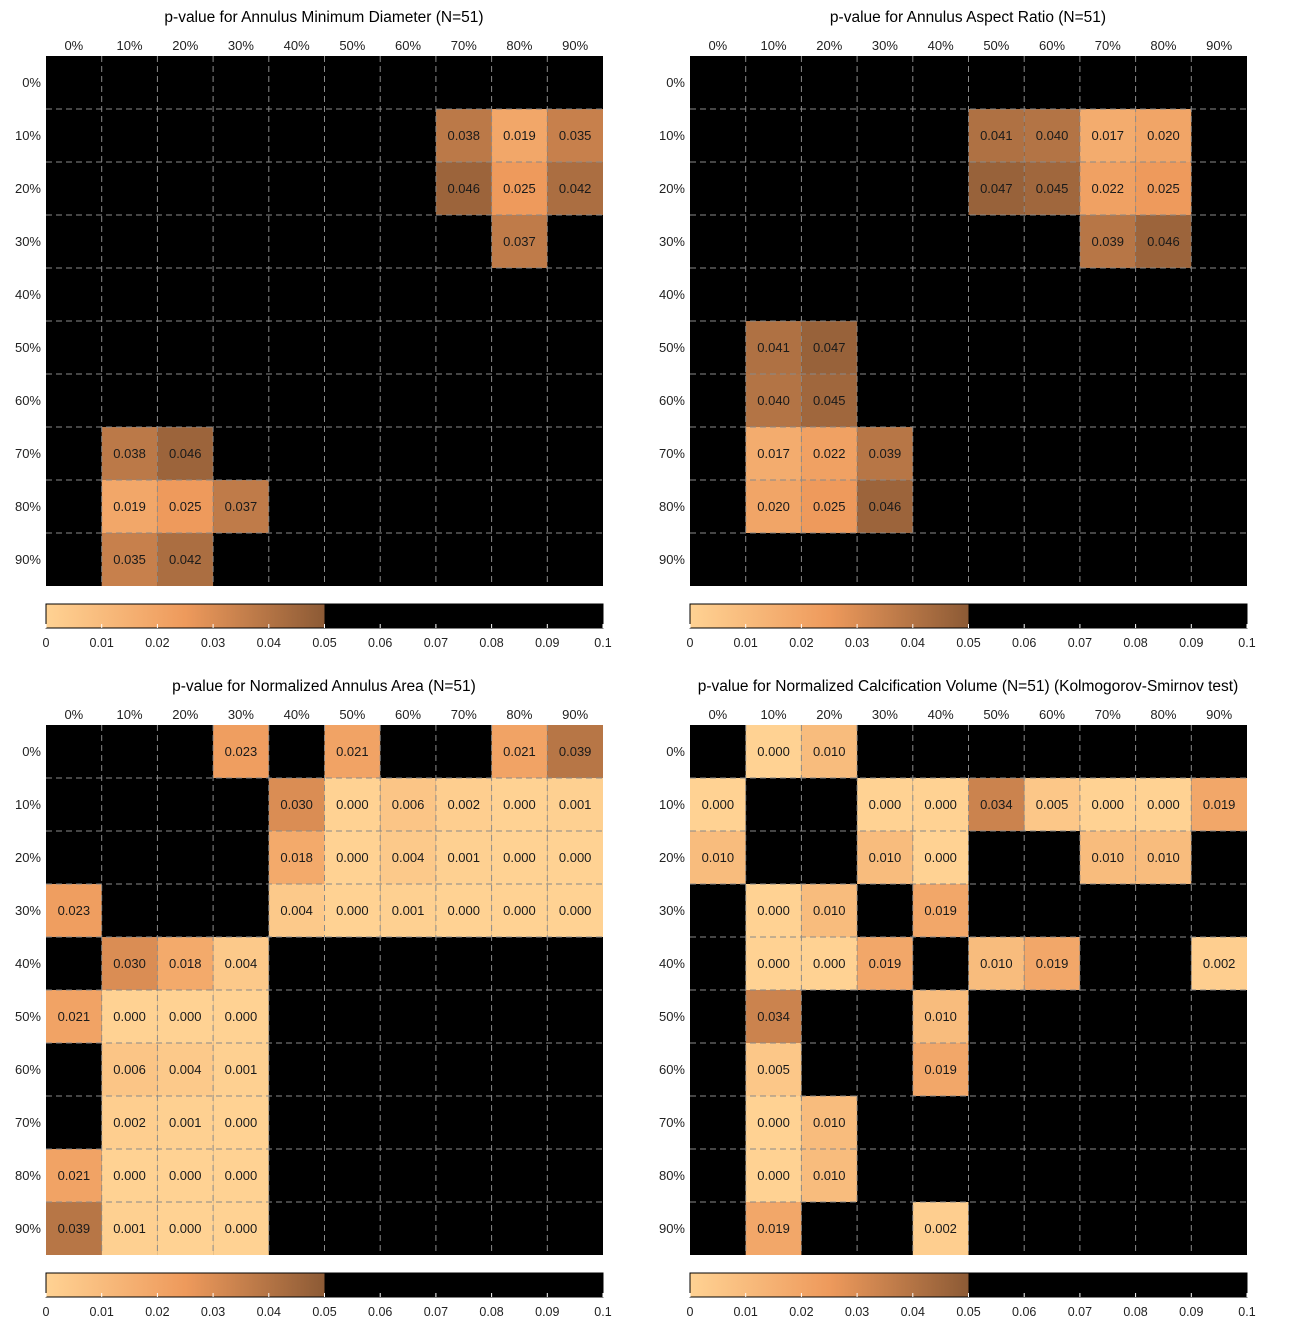  I want to click on row-tick-label: 60%, so click(672, 400).